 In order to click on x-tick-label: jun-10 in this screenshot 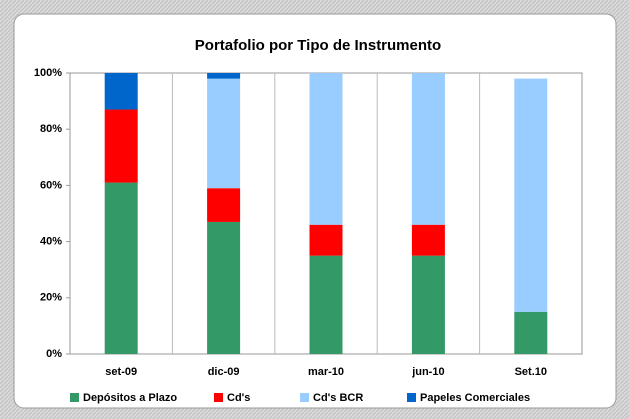, I will do `click(427, 372)`.